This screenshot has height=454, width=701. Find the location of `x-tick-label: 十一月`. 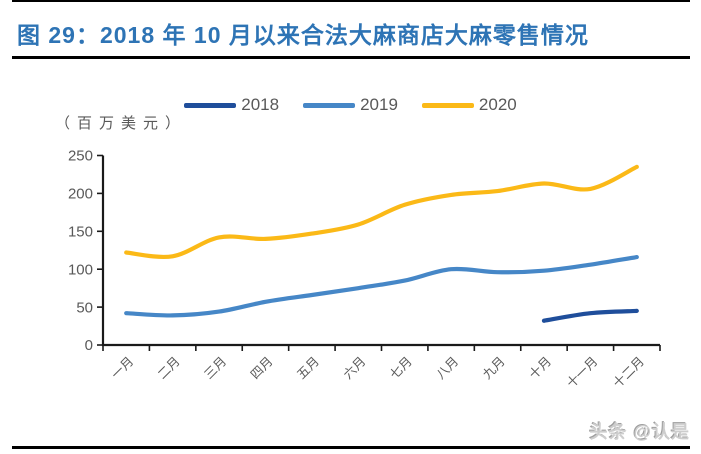

x-tick-label: 十一月 is located at coordinates (582, 372).